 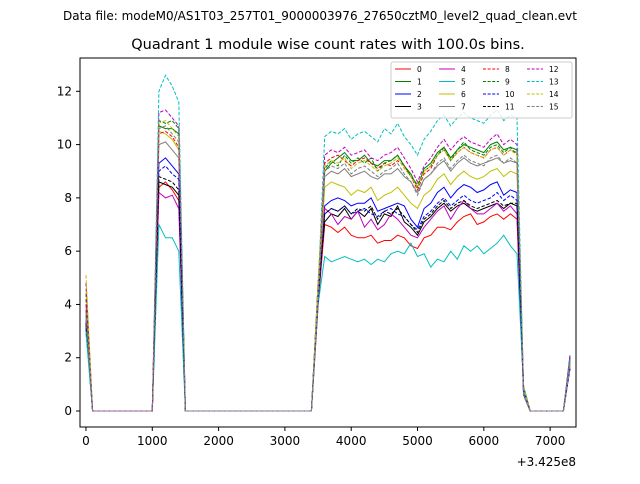 I want to click on x-tick-label: 5000, so click(x=417, y=441).